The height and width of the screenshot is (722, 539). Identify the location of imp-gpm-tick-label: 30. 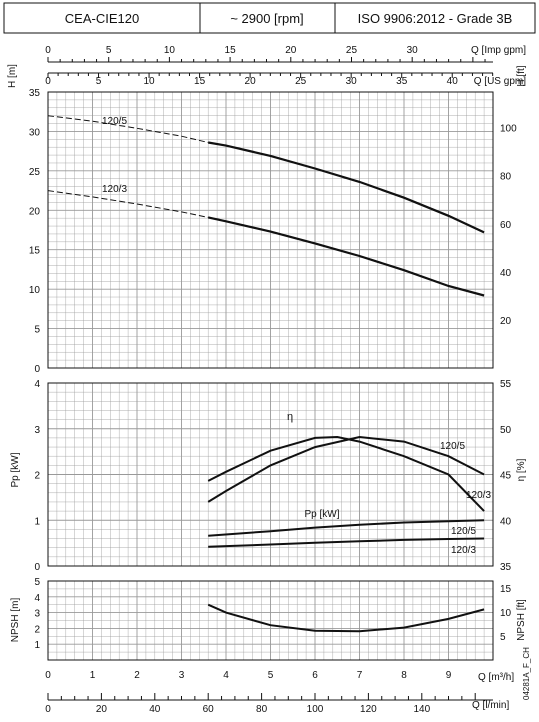
(413, 50).